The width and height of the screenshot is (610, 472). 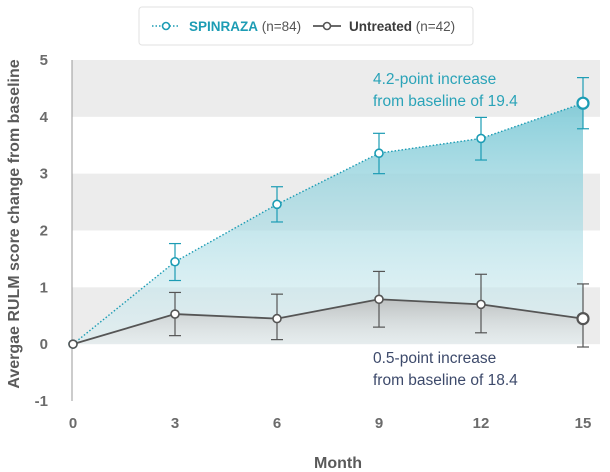 What do you see at coordinates (583, 423) in the screenshot?
I see `x-tick-label: 15` at bounding box center [583, 423].